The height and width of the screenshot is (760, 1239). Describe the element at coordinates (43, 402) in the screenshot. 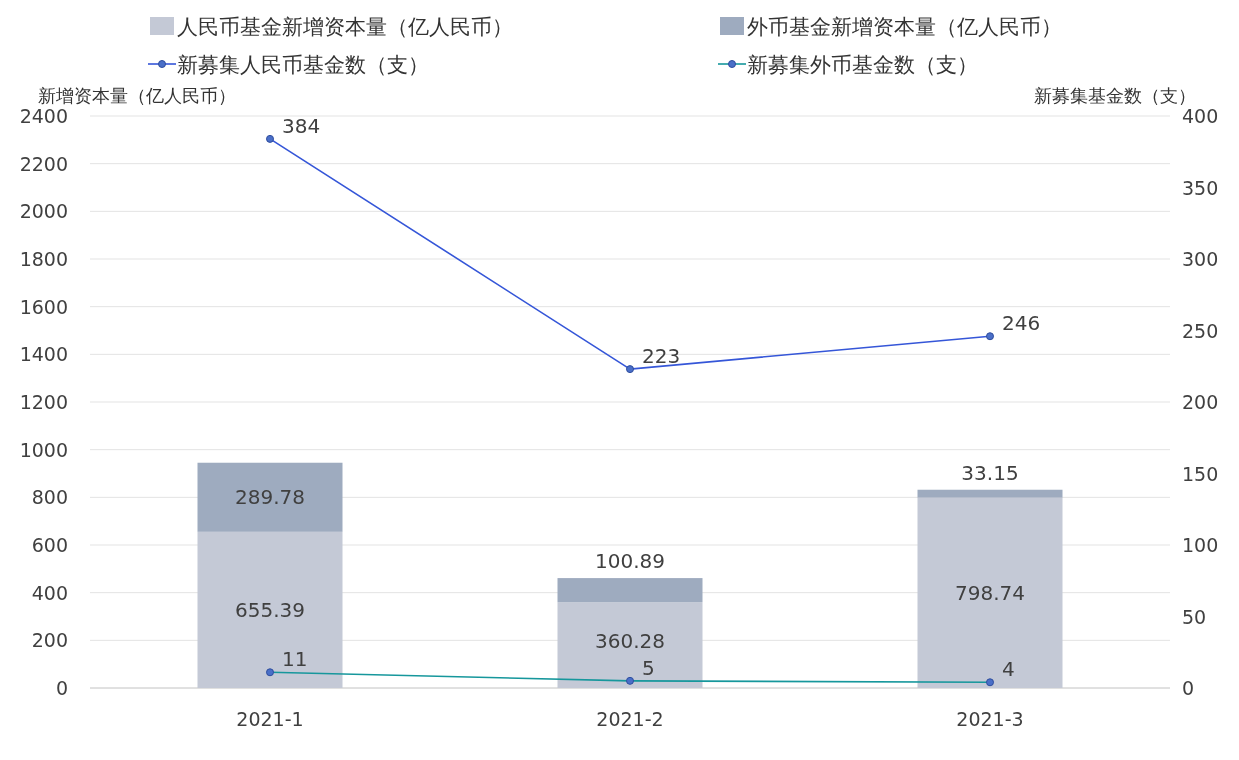

I see `y-tick-label: 1200` at that location.